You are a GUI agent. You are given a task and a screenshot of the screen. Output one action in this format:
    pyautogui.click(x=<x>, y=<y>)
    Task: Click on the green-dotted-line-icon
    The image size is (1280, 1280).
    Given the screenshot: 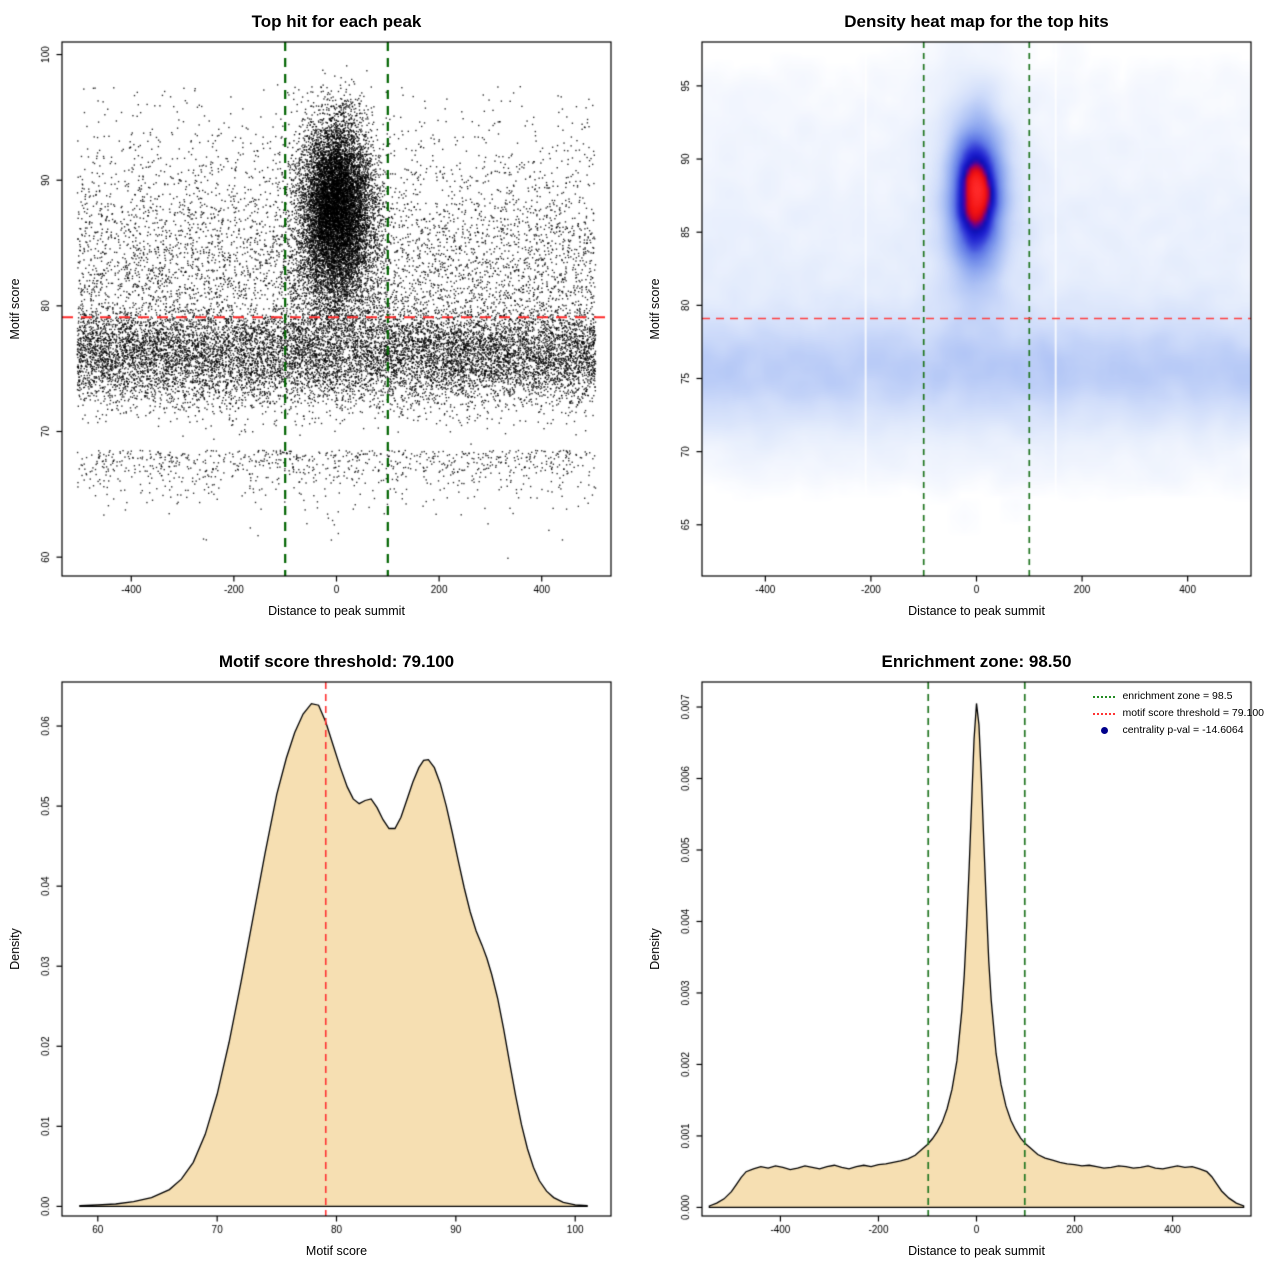 What is the action you would take?
    pyautogui.click(x=1104, y=696)
    